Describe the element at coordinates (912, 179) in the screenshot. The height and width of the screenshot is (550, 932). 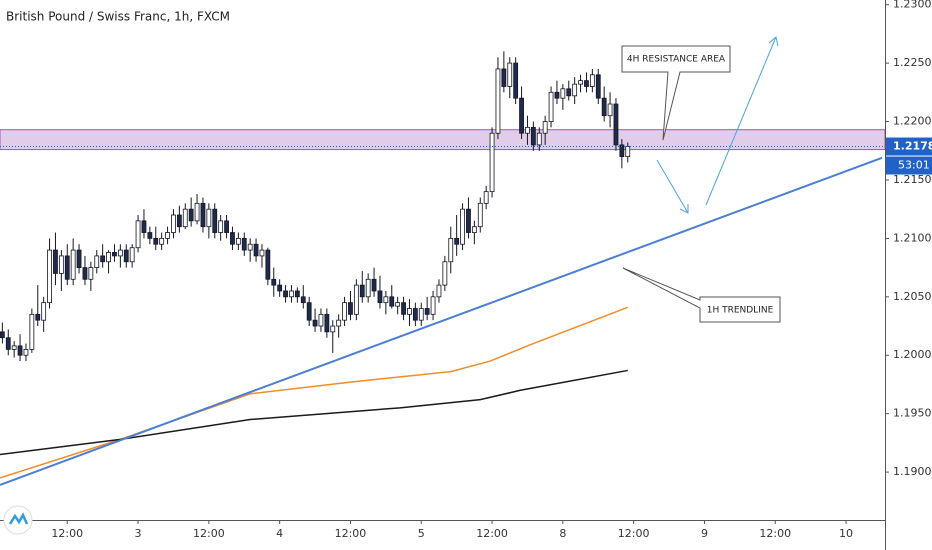
I see `y-tick-label: 1.21500` at that location.